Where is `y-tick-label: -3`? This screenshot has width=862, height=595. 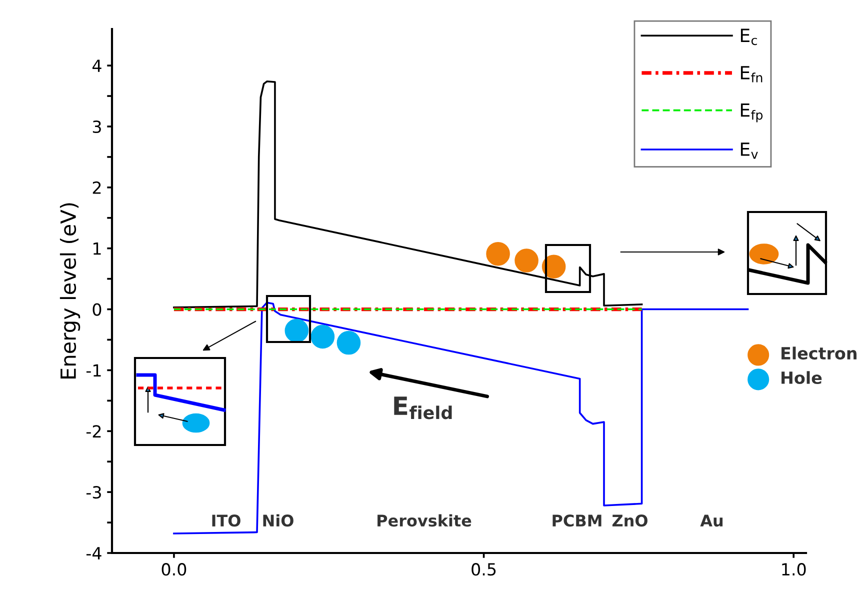
y-tick-label: -3 is located at coordinates (93, 492).